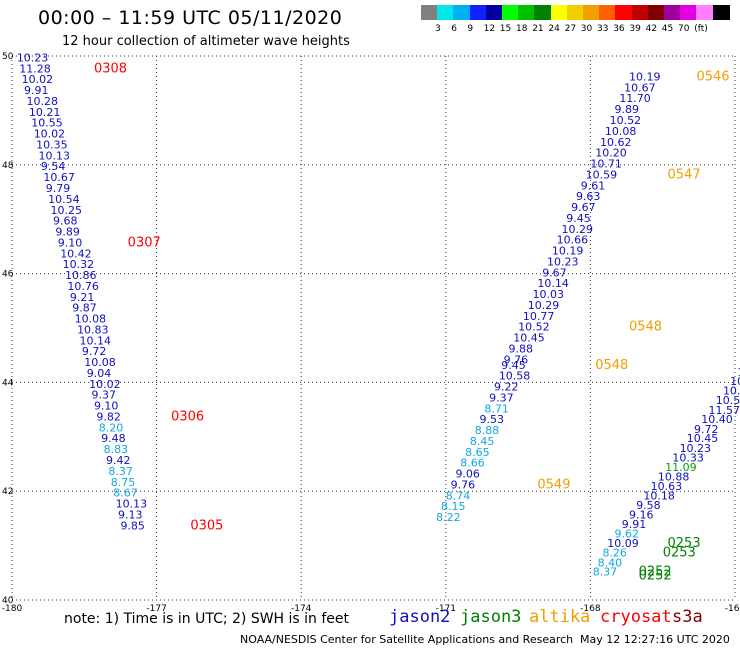 This screenshot has height=650, width=740. What do you see at coordinates (93, 329) in the screenshot?
I see `wave-height-label: 10.83` at bounding box center [93, 329].